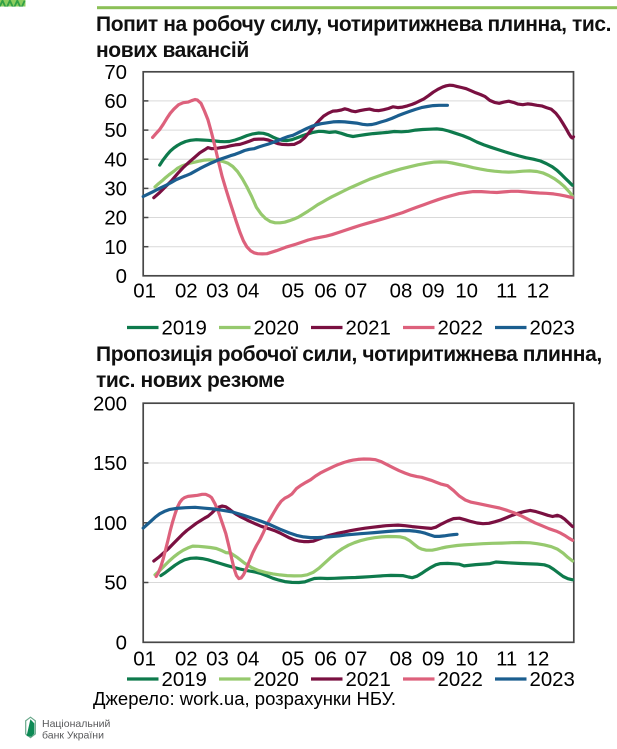 This screenshot has height=749, width=617. Describe the element at coordinates (110, 524) in the screenshot. I see `svg-text: 100` at that location.